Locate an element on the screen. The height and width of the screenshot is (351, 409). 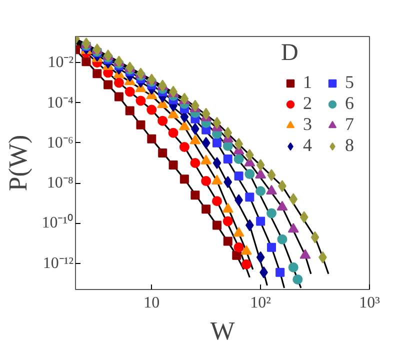
y-axis-title: P(W) is located at coordinates (18, 163).